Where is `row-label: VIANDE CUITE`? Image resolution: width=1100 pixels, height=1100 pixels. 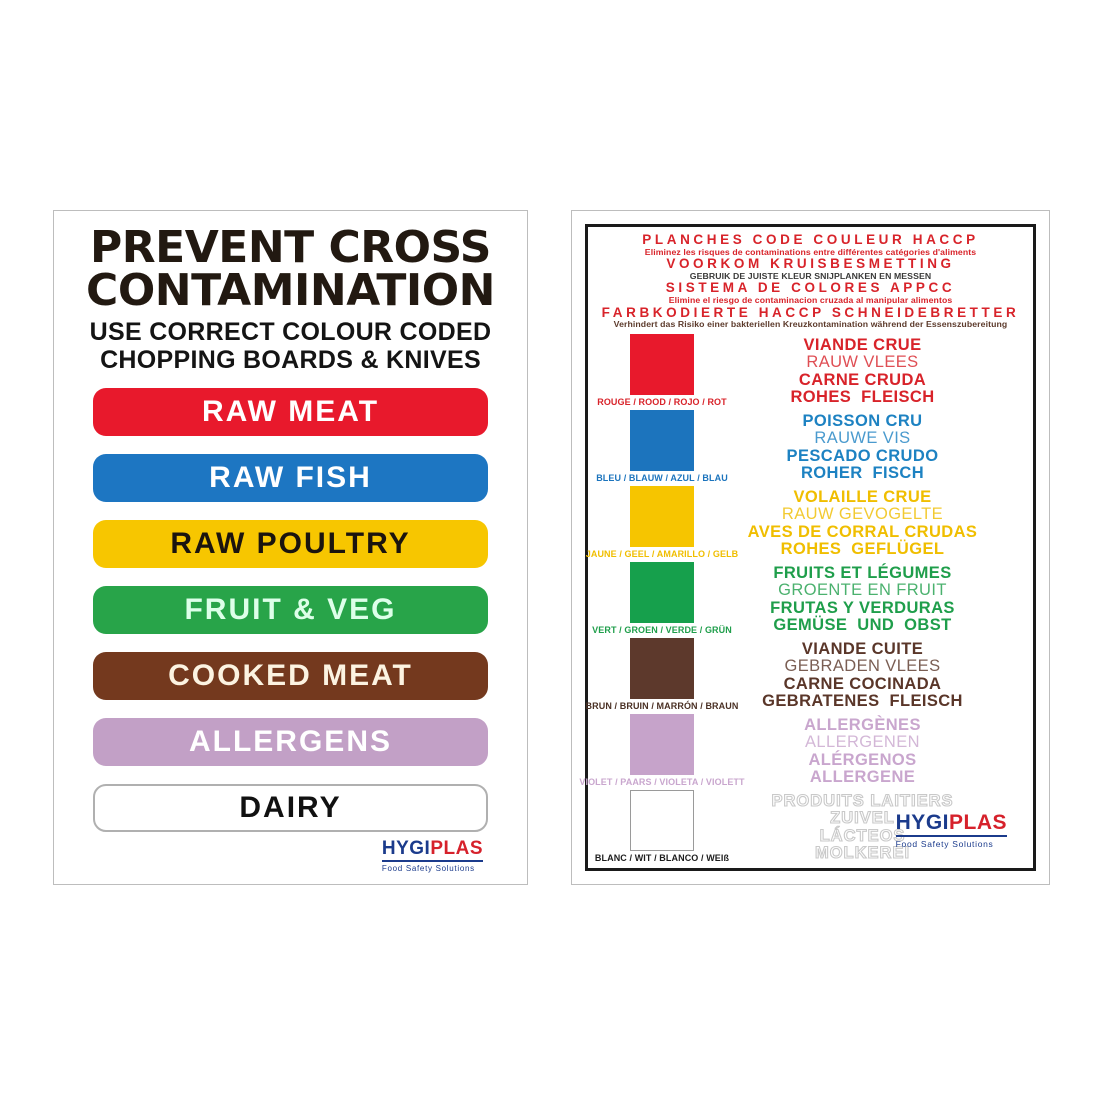
row-label: VIANDE CUITE is located at coordinates (862, 648).